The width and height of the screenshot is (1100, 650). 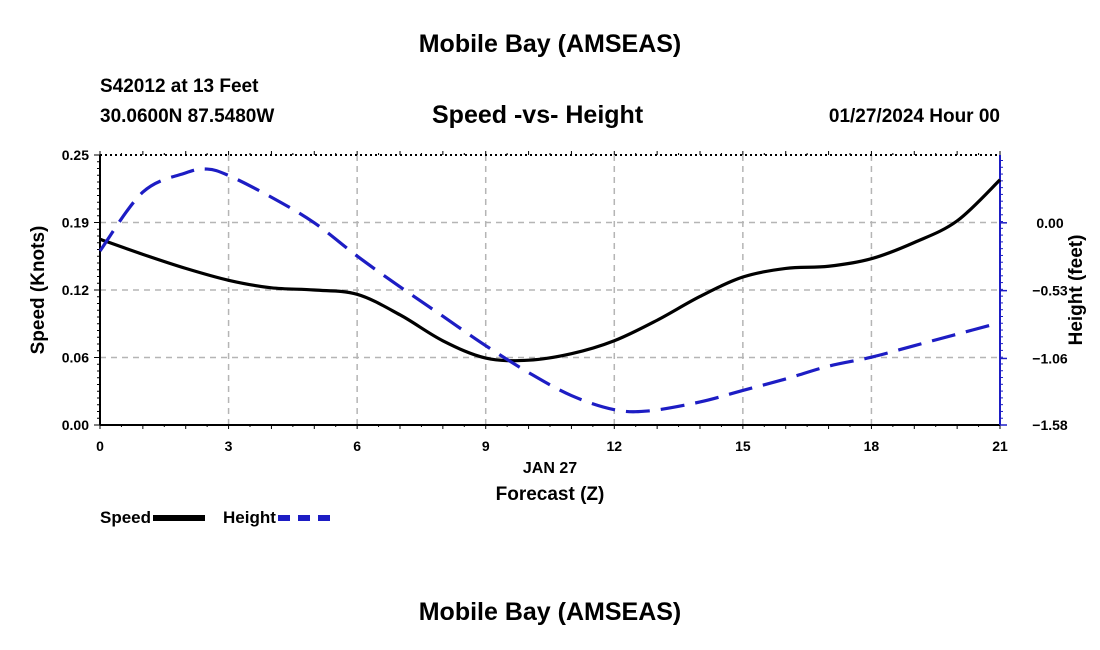 What do you see at coordinates (126, 517) in the screenshot?
I see `legend-speed-label: Speed` at bounding box center [126, 517].